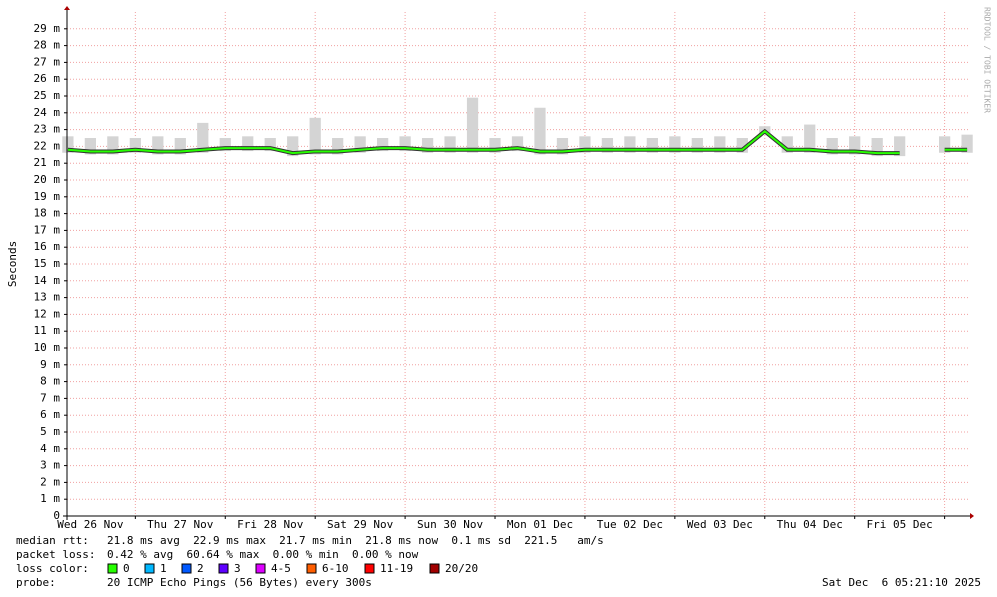 Image resolution: width=997 pixels, height=597 pixels. What do you see at coordinates (180, 524) in the screenshot?
I see `x-tick-label: Thu 27 Nov` at bounding box center [180, 524].